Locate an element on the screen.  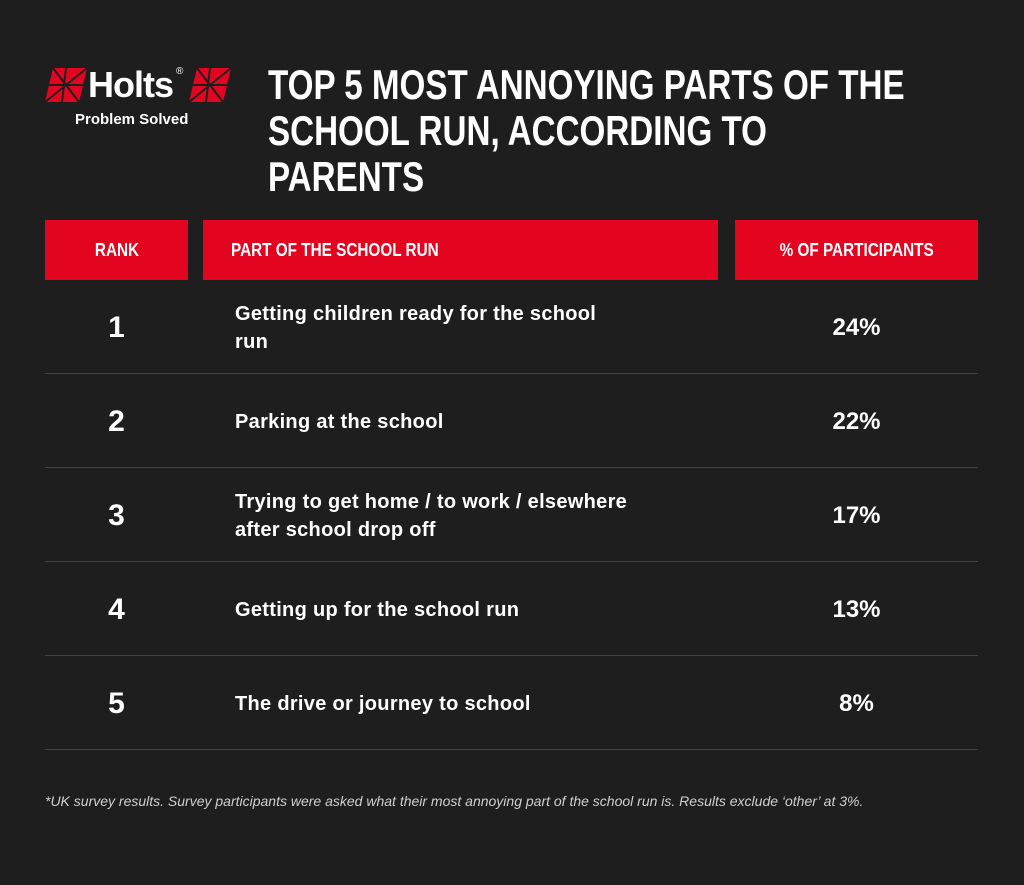
header-text: PART OF THE SCHOOL RUN is located at coordinates (335, 249).